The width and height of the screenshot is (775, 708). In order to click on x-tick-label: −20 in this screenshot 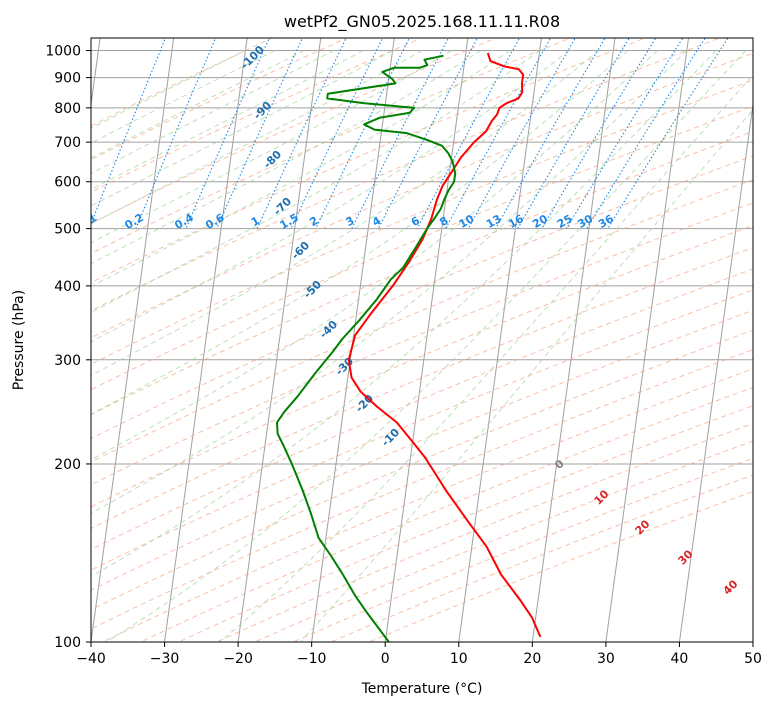, I will do `click(238, 659)`.